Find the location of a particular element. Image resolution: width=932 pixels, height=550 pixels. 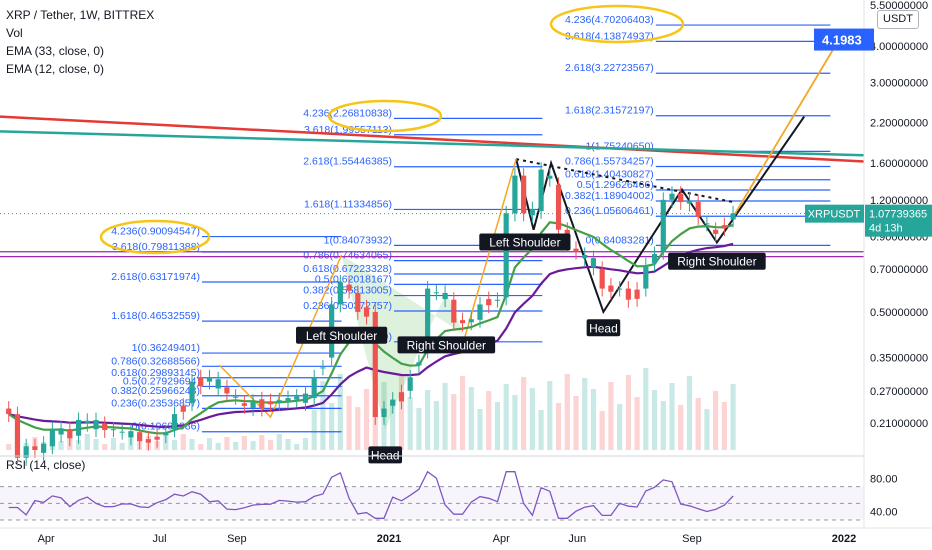

target-tag: 4.1983 is located at coordinates (842, 40).